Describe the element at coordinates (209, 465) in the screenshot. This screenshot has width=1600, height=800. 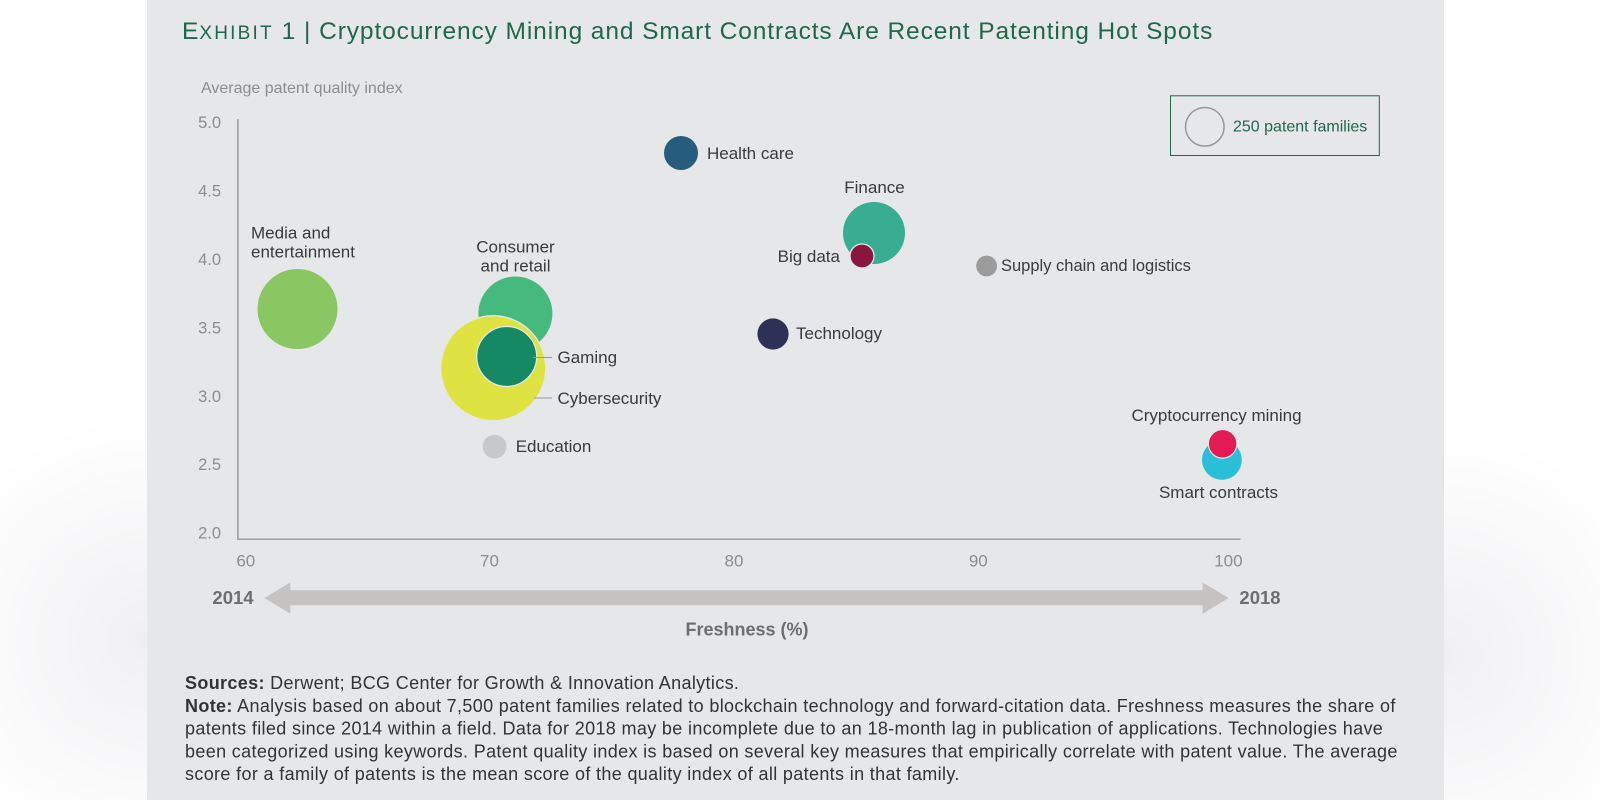
I see `svg-text: 2.5` at that location.